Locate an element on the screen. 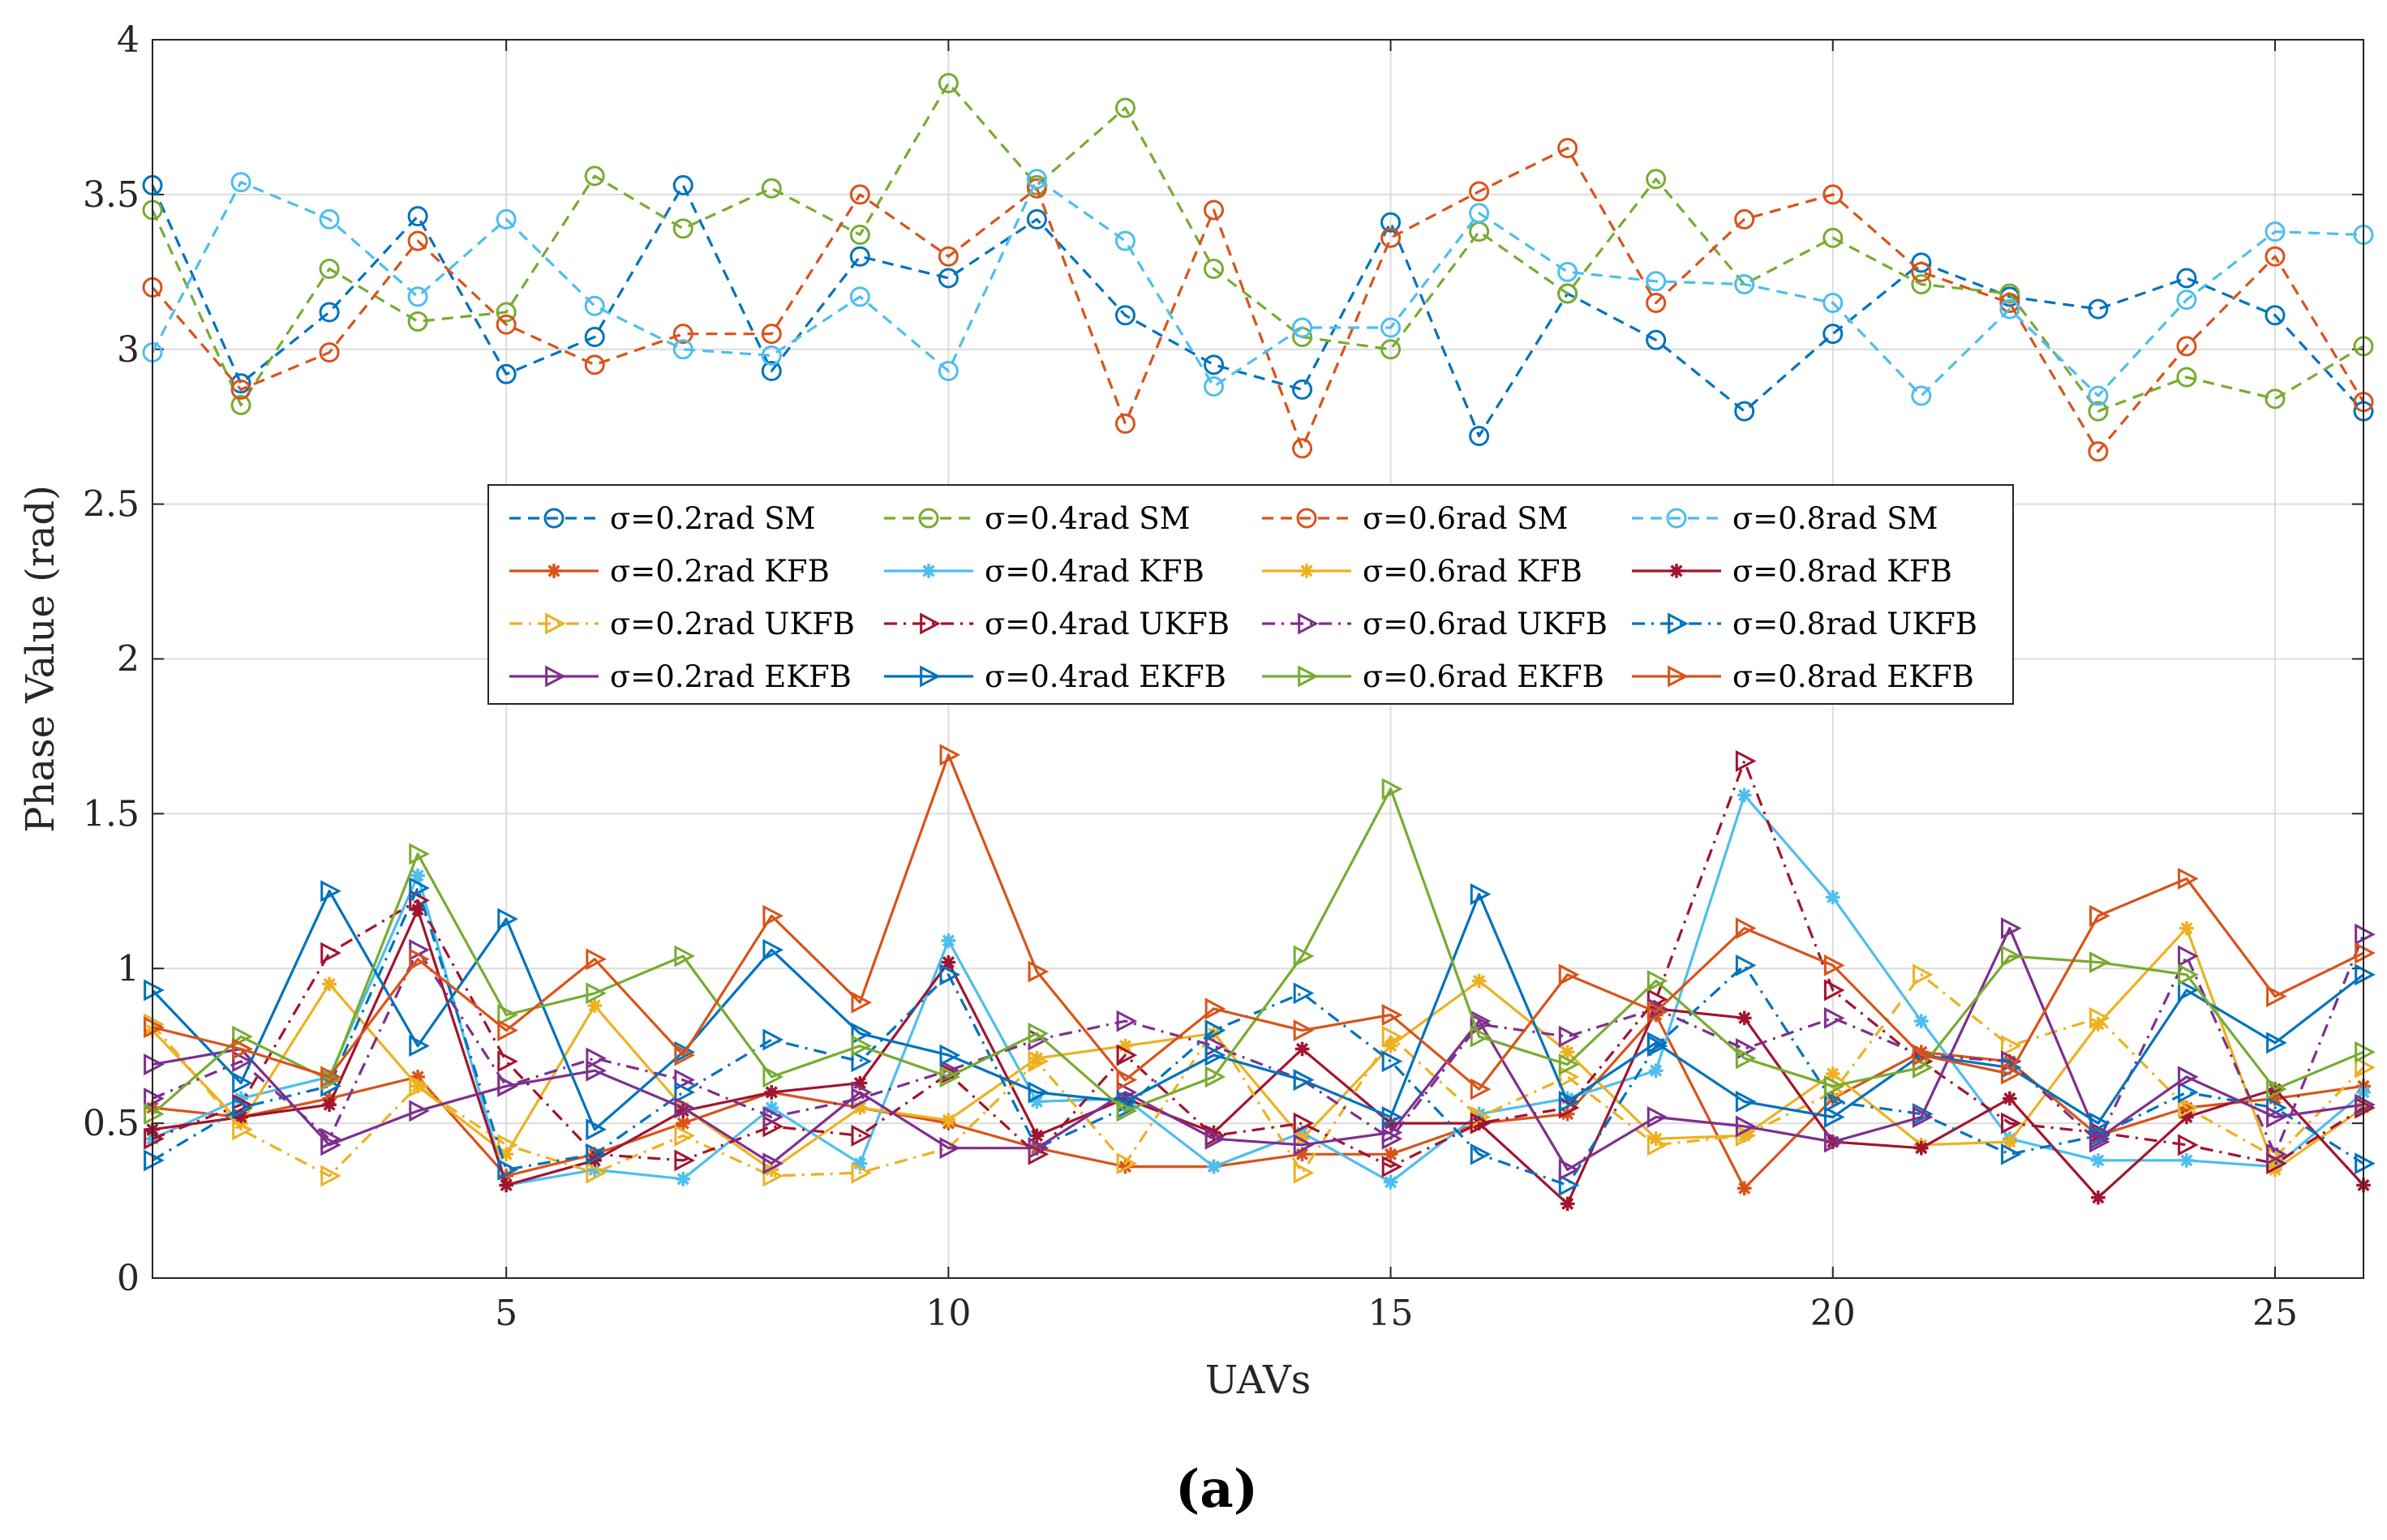  legend-label: σ=0.4rad EKFB is located at coordinates (1105, 676).